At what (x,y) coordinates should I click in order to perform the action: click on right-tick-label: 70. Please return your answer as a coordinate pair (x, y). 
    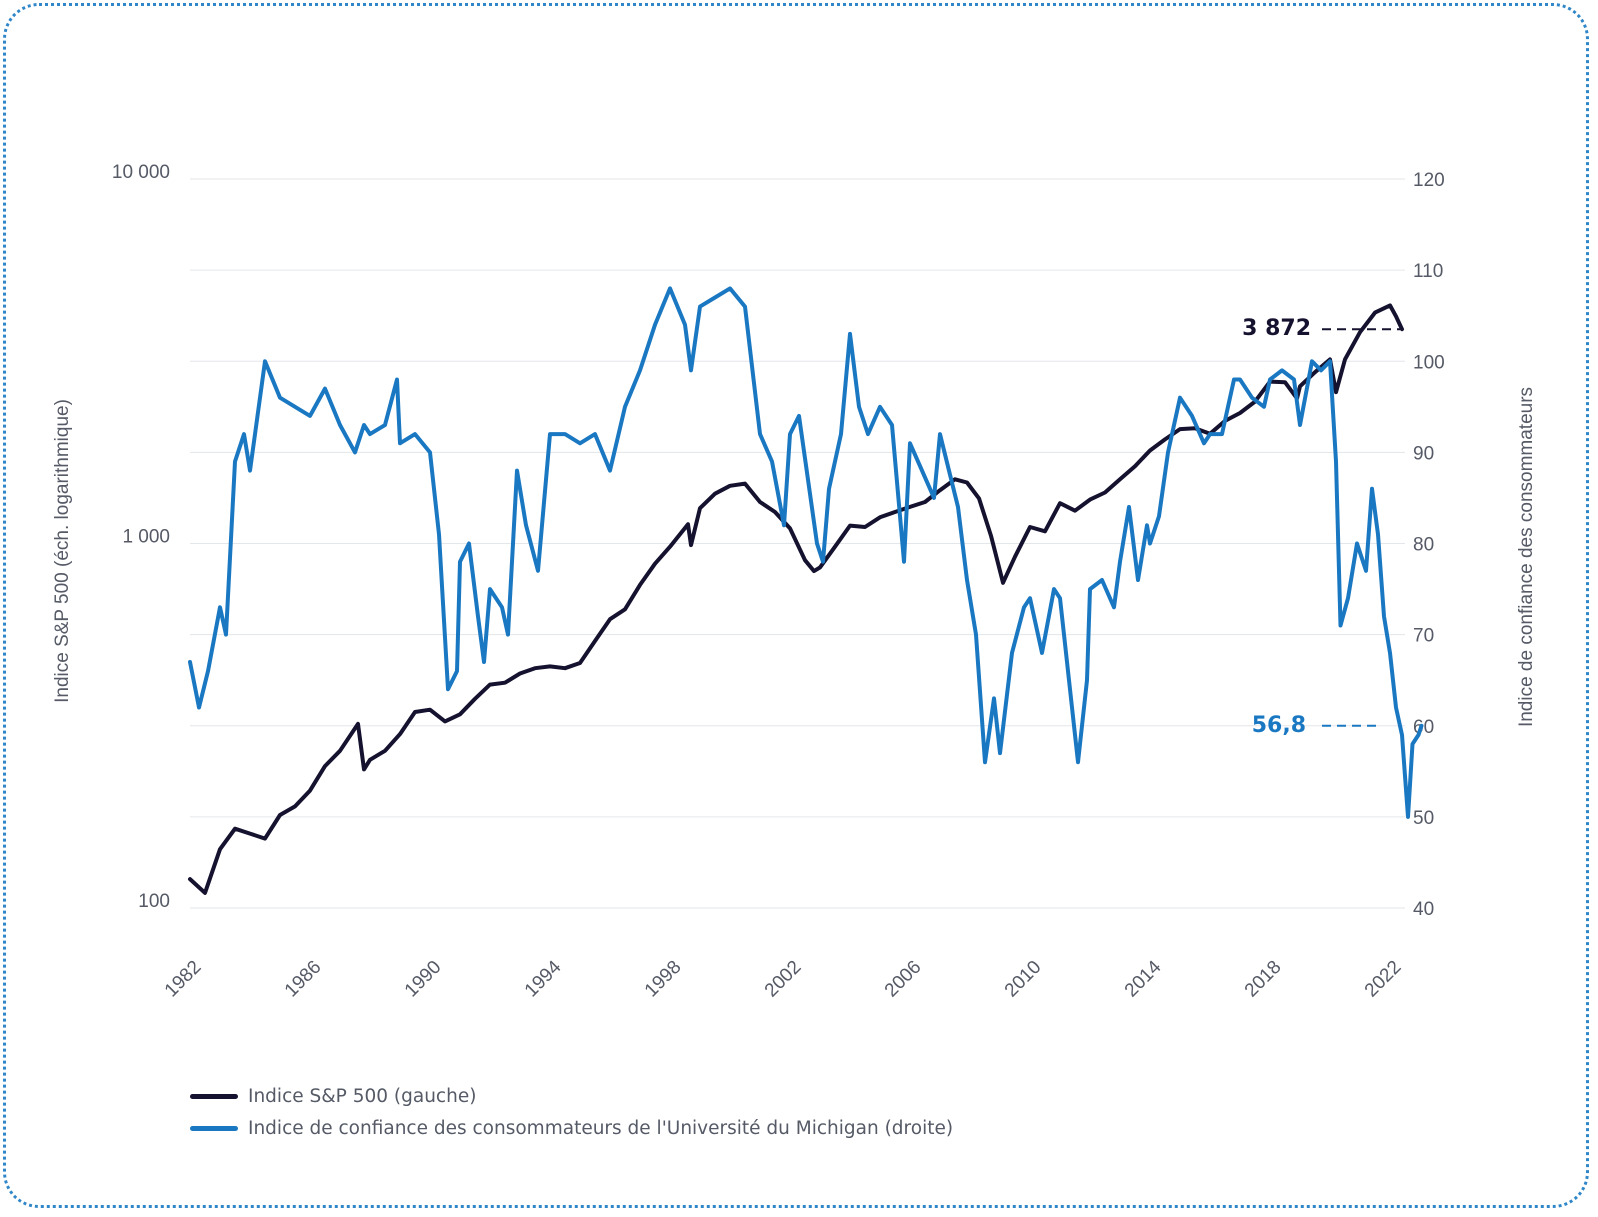
    Looking at the image, I should click on (1423, 636).